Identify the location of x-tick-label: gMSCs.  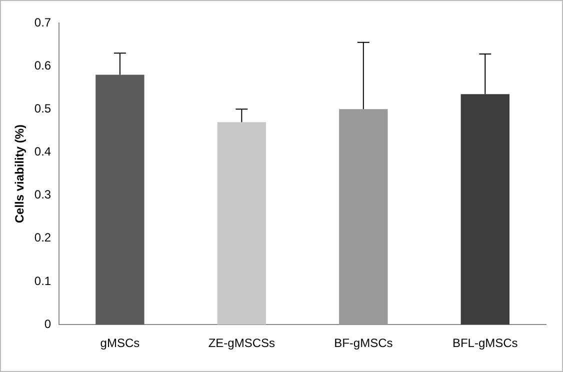
(120, 343).